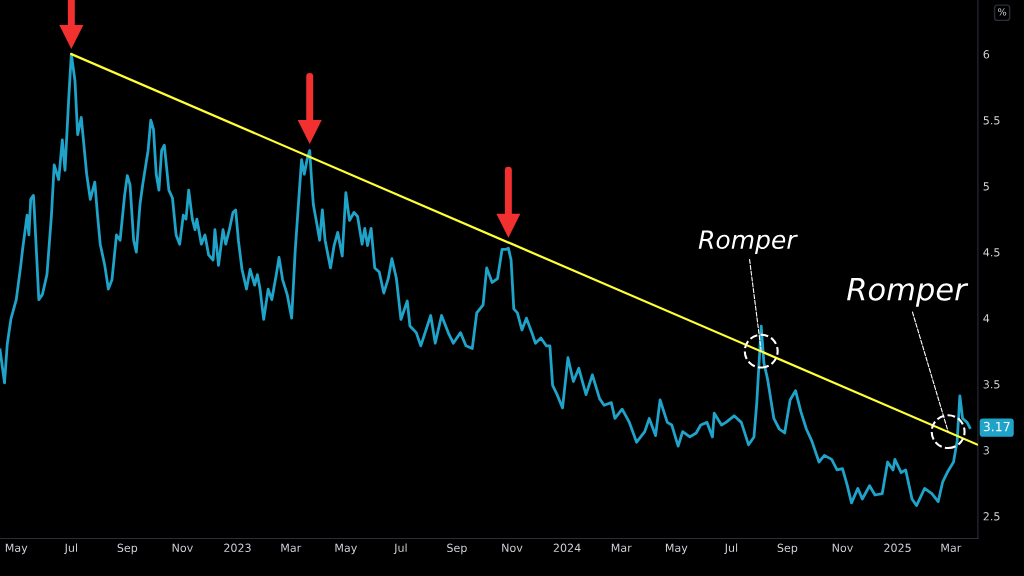 The image size is (1024, 576). What do you see at coordinates (986, 54) in the screenshot?
I see `y-tick-label: 6` at bounding box center [986, 54].